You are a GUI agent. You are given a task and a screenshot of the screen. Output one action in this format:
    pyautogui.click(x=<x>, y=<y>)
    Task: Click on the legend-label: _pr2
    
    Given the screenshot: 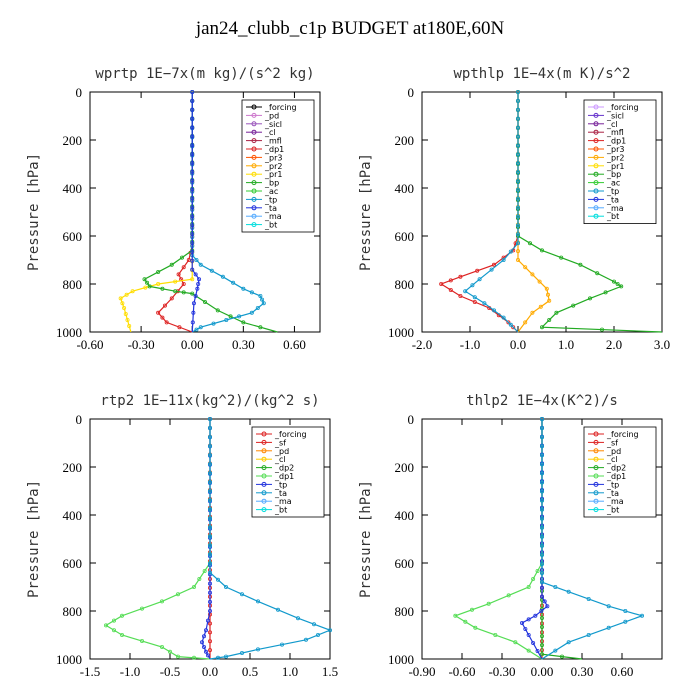 What is the action you would take?
    pyautogui.click(x=273, y=166)
    